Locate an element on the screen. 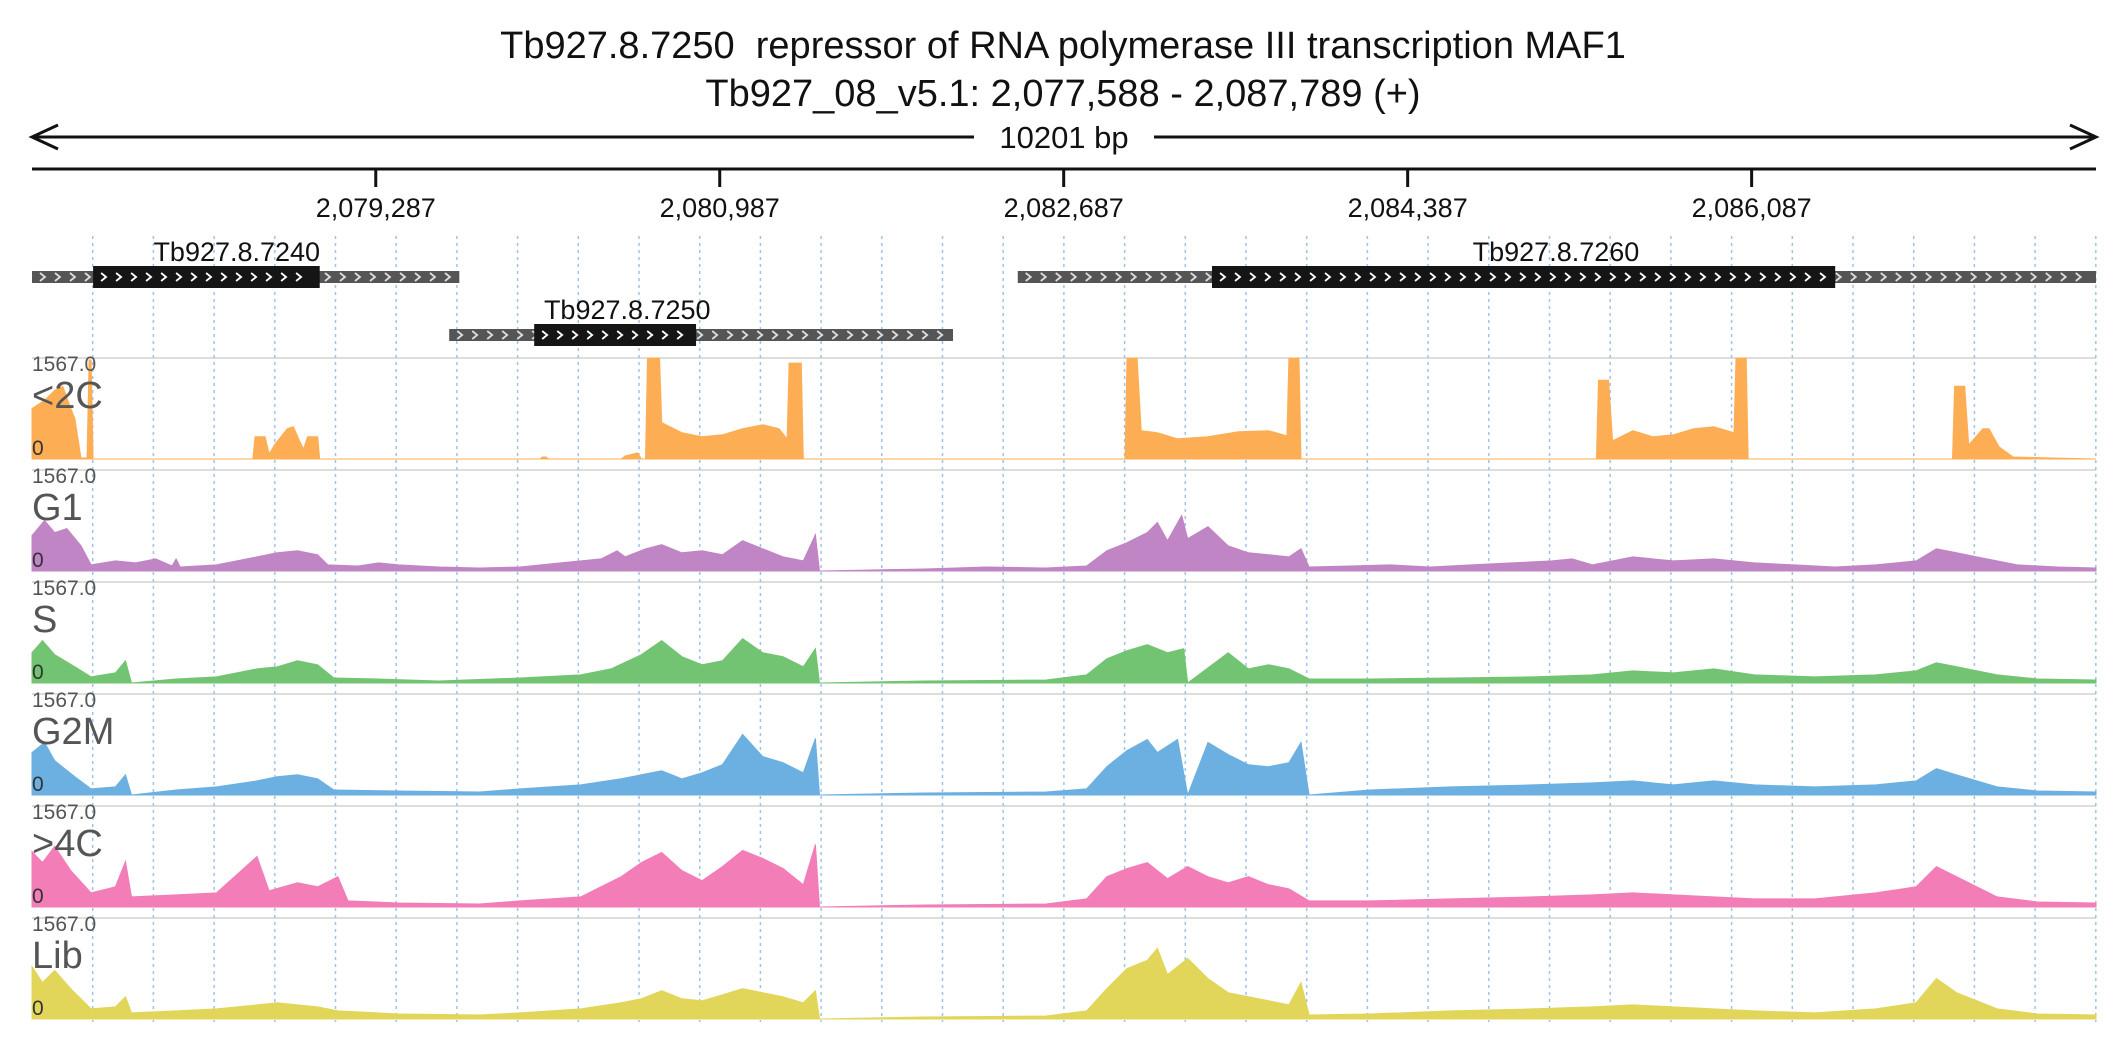 The width and height of the screenshot is (2126, 1058). track-name: G2M is located at coordinates (73, 732).